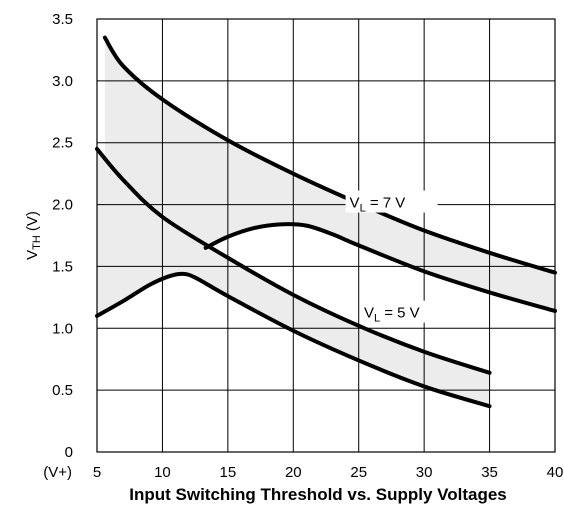  I want to click on x-tick-label: 35, so click(489, 472).